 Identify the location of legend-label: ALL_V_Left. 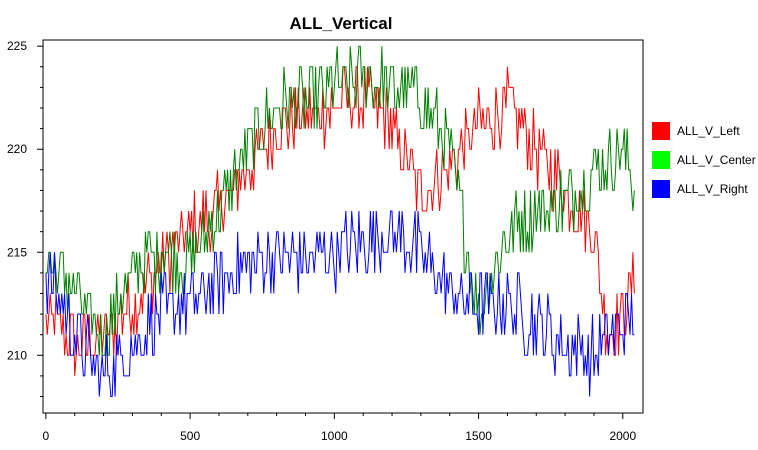
(708, 131).